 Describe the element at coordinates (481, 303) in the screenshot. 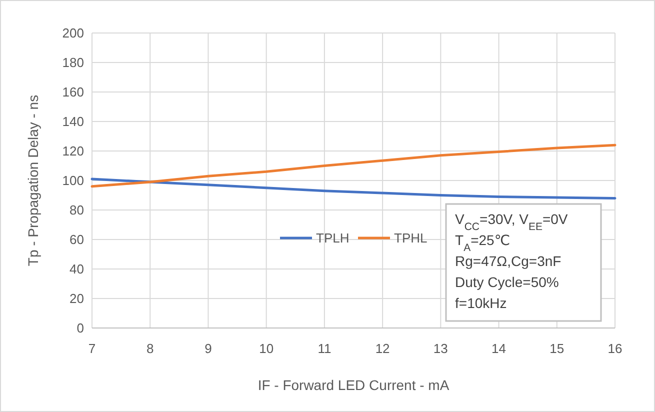

I see `annotation: f=10kHz` at that location.